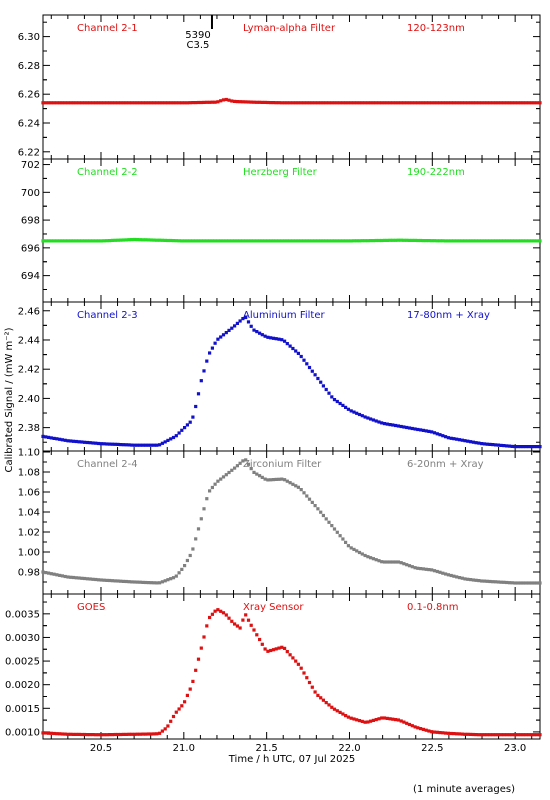 The width and height of the screenshot is (550, 800). I want to click on y-tick-label: 1.02, so click(29, 533).